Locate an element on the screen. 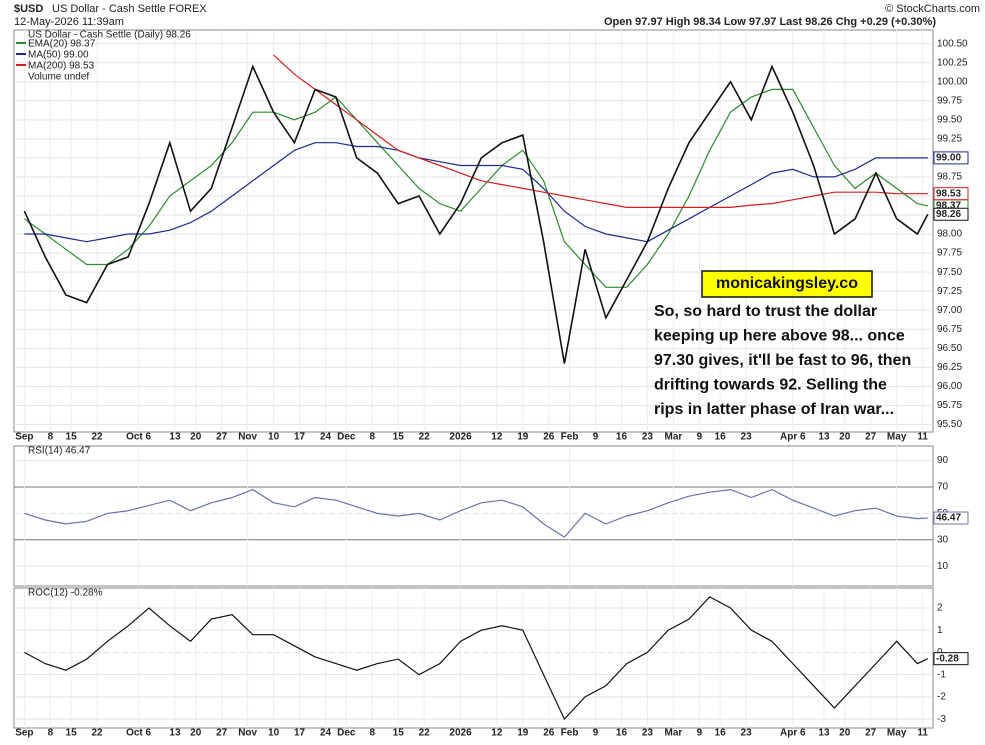 This screenshot has height=745, width=985. y-tick-label: 98.00 is located at coordinates (949, 234).